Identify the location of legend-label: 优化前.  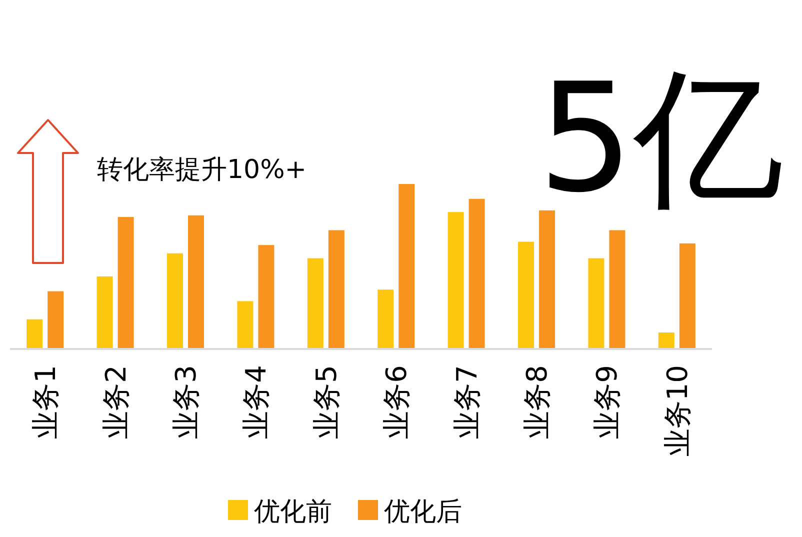
(293, 512).